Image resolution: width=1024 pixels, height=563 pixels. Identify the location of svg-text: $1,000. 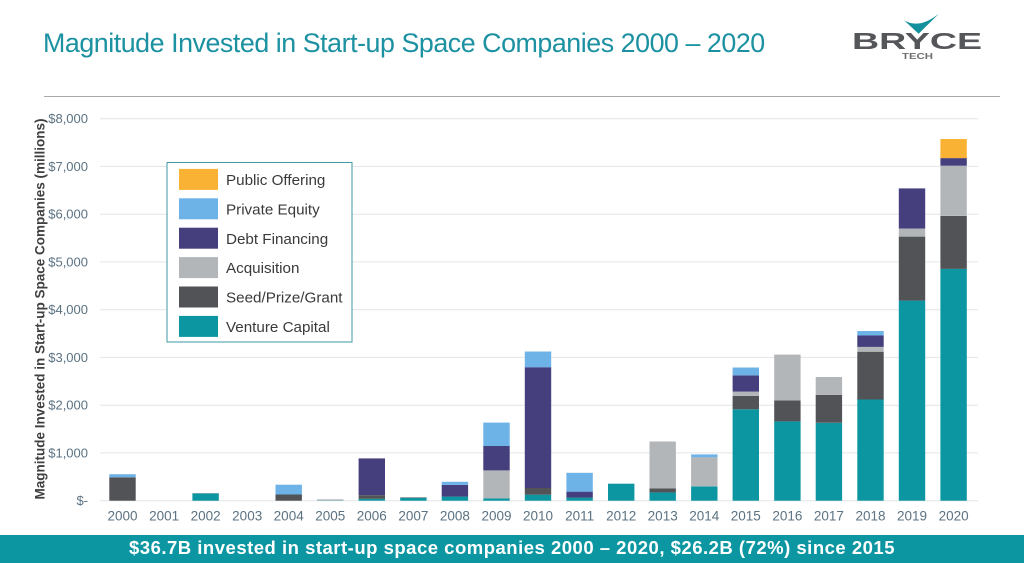
(68, 452).